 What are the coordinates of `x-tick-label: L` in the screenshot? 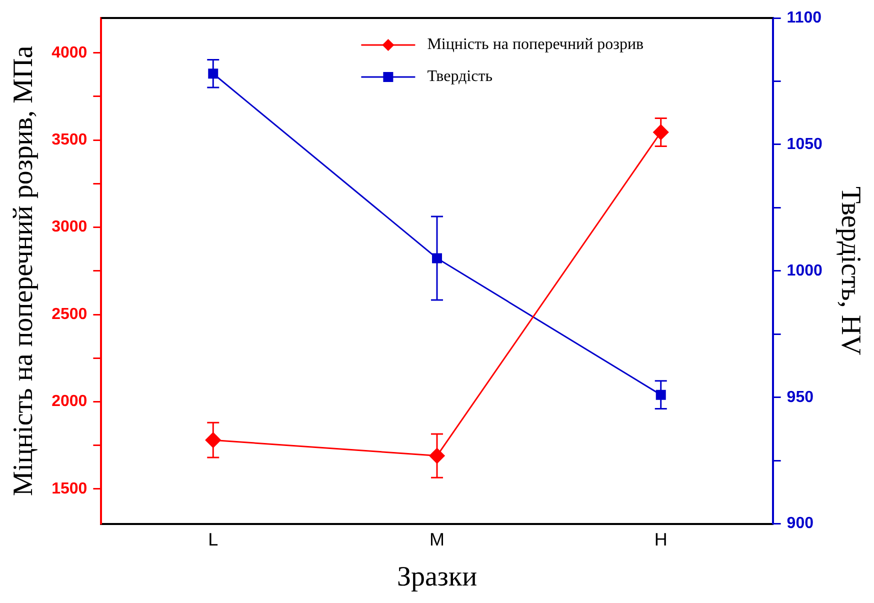 It's located at (213, 540).